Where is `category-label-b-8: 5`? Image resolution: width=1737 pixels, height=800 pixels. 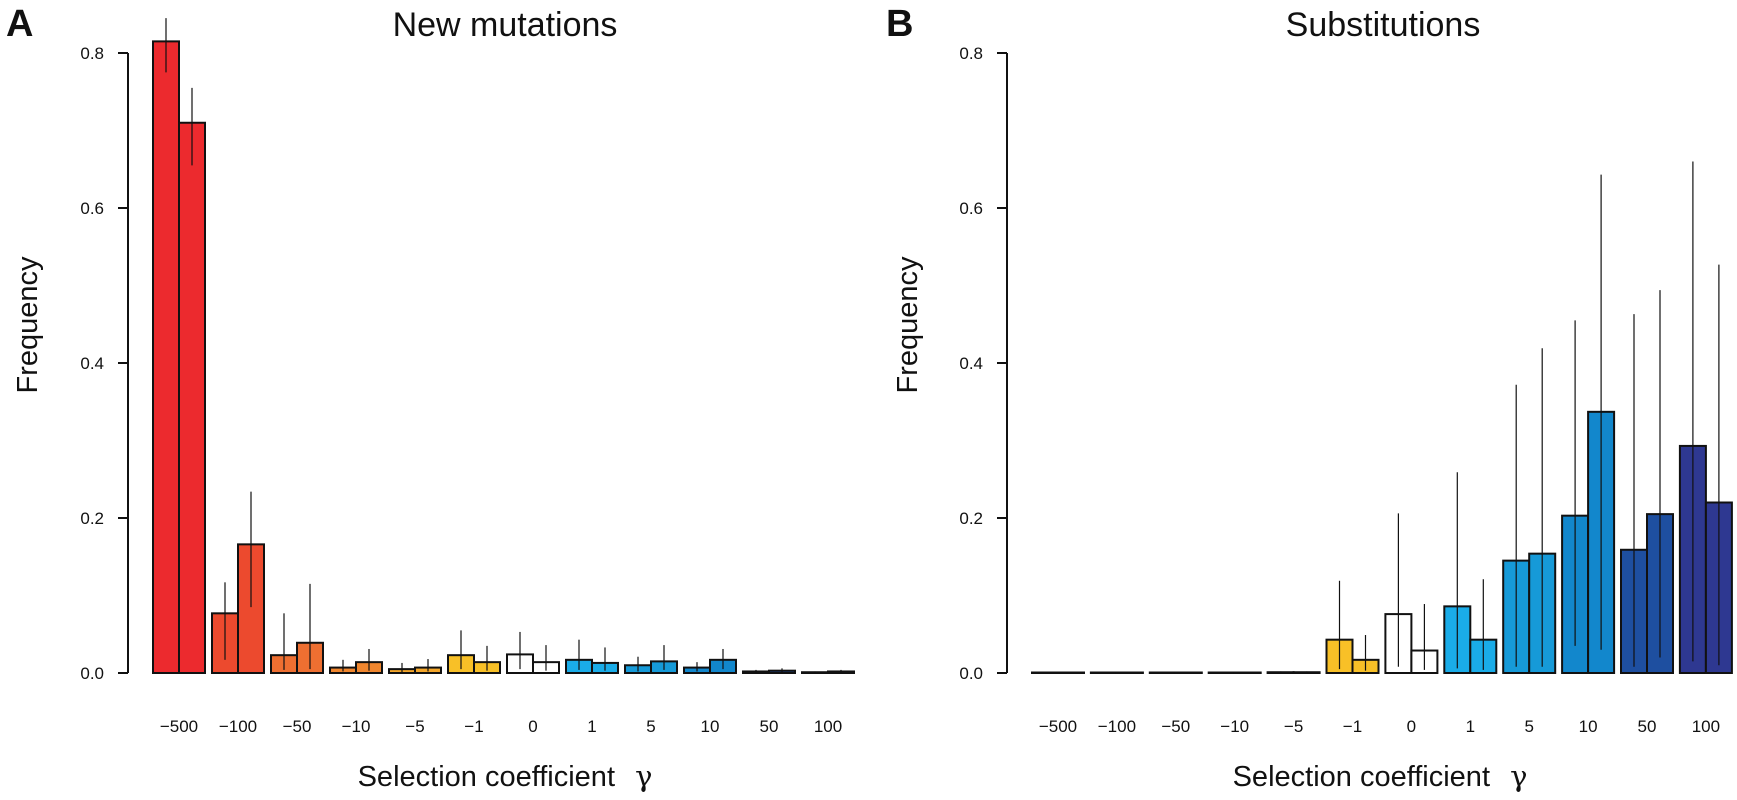
category-label-b-8: 5 is located at coordinates (1528, 726).